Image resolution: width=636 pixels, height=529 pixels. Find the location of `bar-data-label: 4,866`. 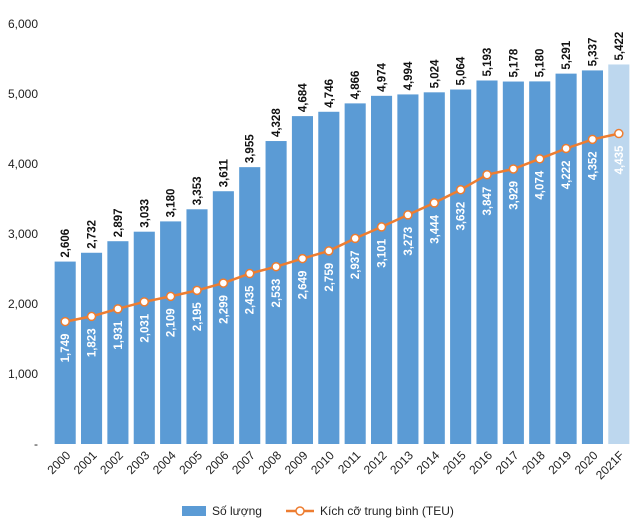

bar-data-label: 4,866 is located at coordinates (356, 85).